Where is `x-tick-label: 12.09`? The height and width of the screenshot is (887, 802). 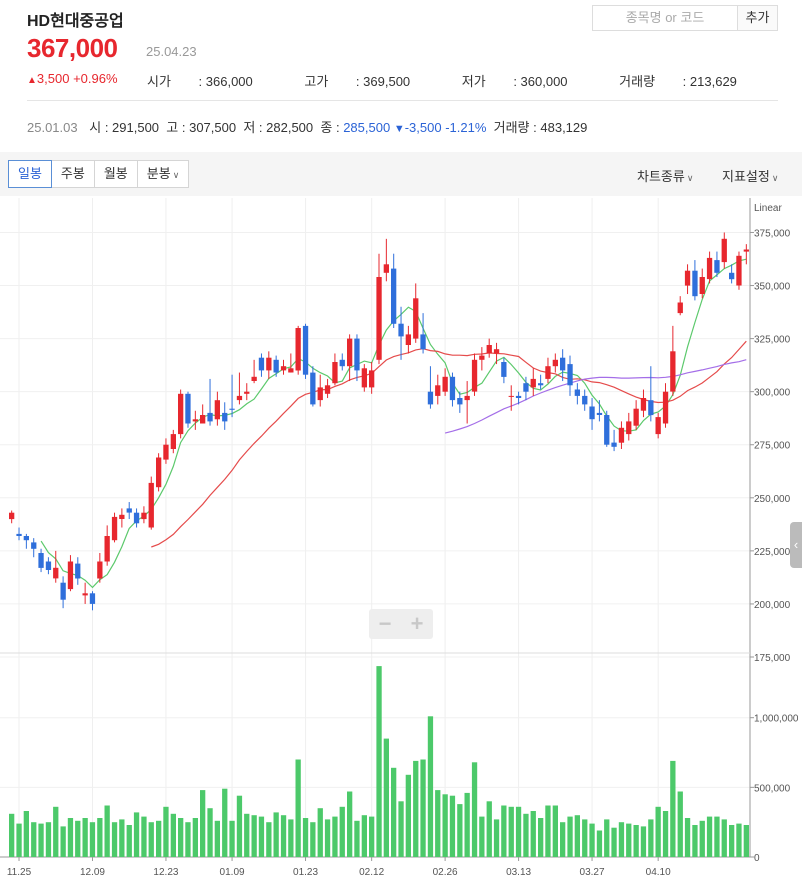
x-tick-label: 12.09 is located at coordinates (92, 872).